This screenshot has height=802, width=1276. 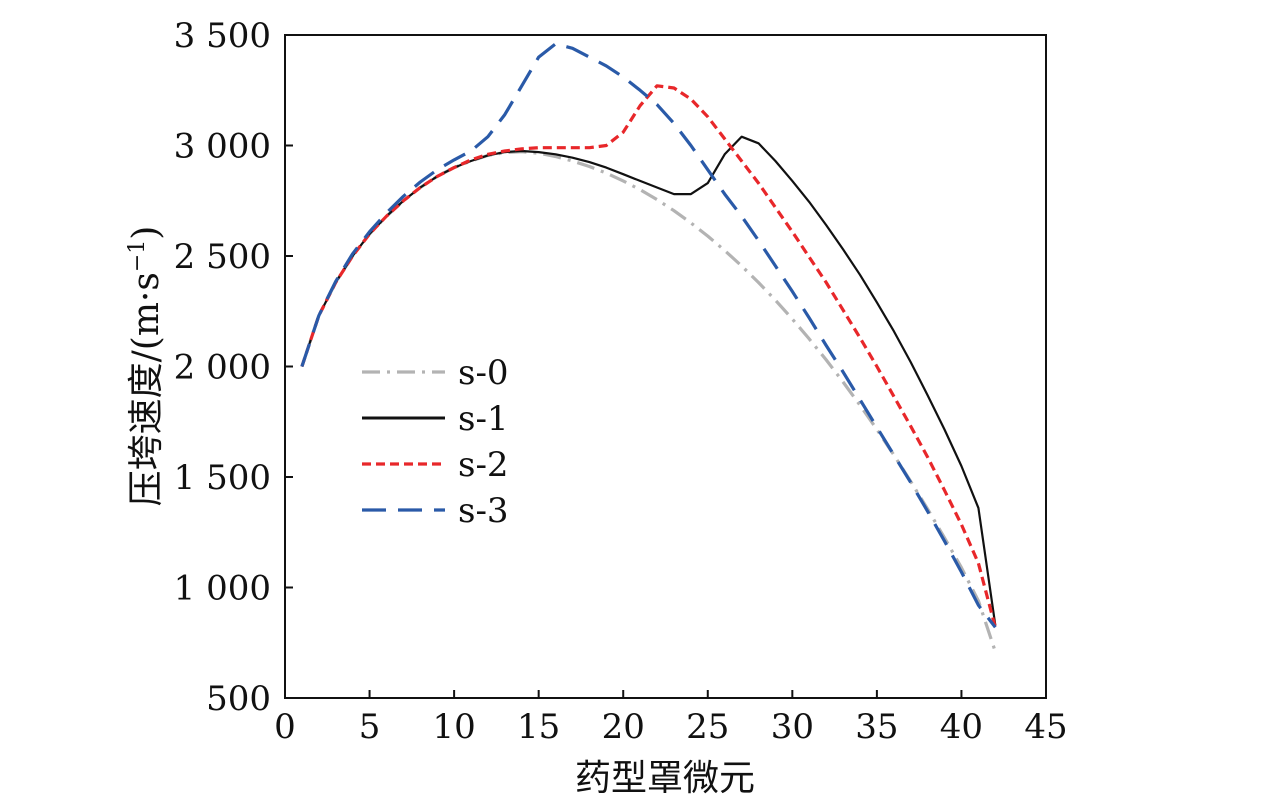 What do you see at coordinates (146, 404) in the screenshot?
I see `y-axis-title-main: 压垮速度/(m` at bounding box center [146, 404].